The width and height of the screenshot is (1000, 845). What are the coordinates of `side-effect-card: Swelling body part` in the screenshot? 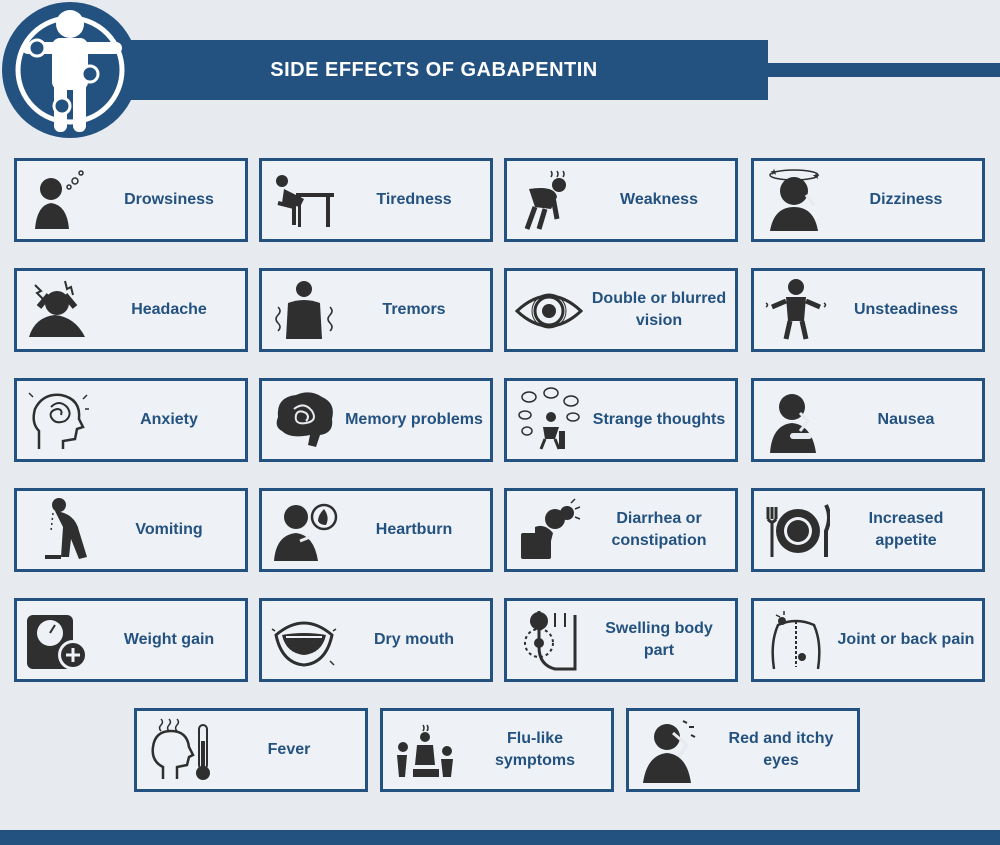 It's located at (621, 640).